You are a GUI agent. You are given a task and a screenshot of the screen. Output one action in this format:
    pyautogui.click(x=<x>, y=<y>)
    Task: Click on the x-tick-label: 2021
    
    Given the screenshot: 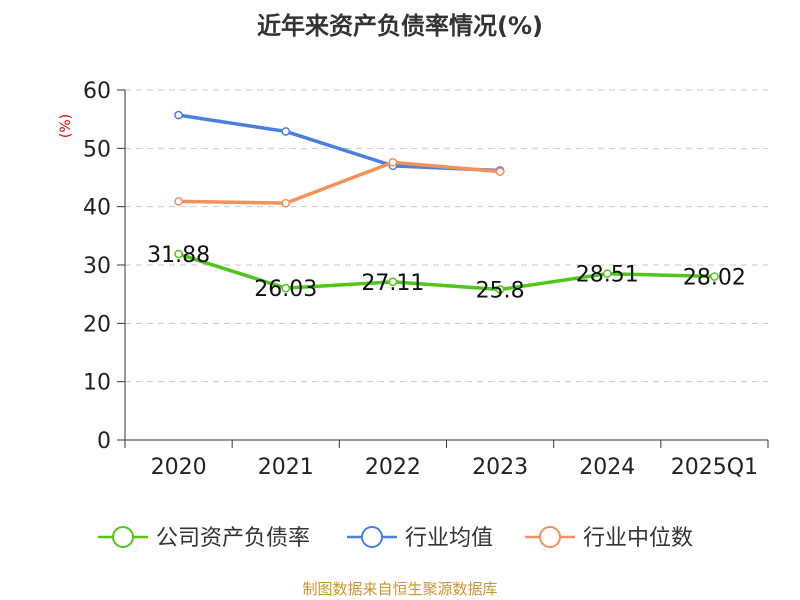 What is the action you would take?
    pyautogui.click(x=286, y=467)
    